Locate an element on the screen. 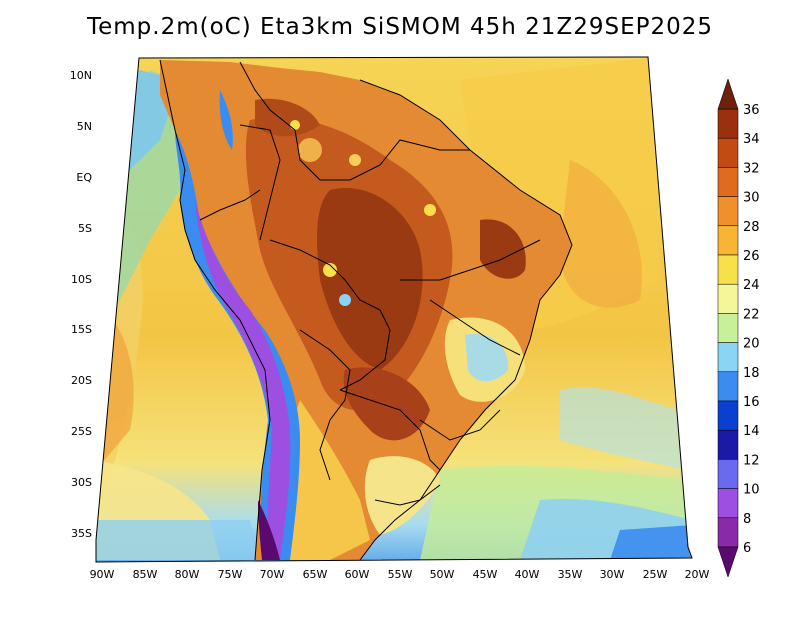  colorbar-label: 26 is located at coordinates (751, 256).